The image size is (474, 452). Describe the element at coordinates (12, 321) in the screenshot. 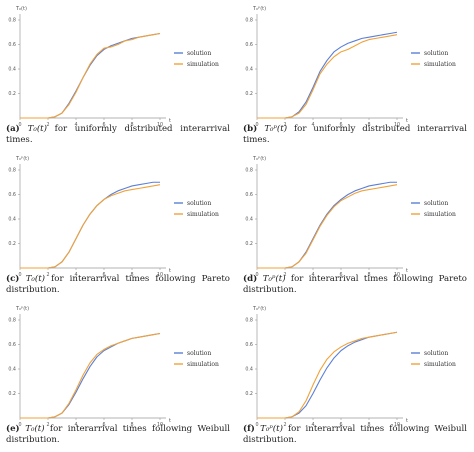

I see `y-tick-label: 0.8` at that location.